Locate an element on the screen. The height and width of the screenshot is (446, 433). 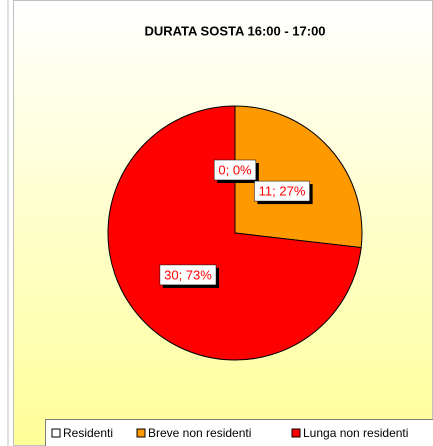
data-label: 11; 27% is located at coordinates (282, 191).